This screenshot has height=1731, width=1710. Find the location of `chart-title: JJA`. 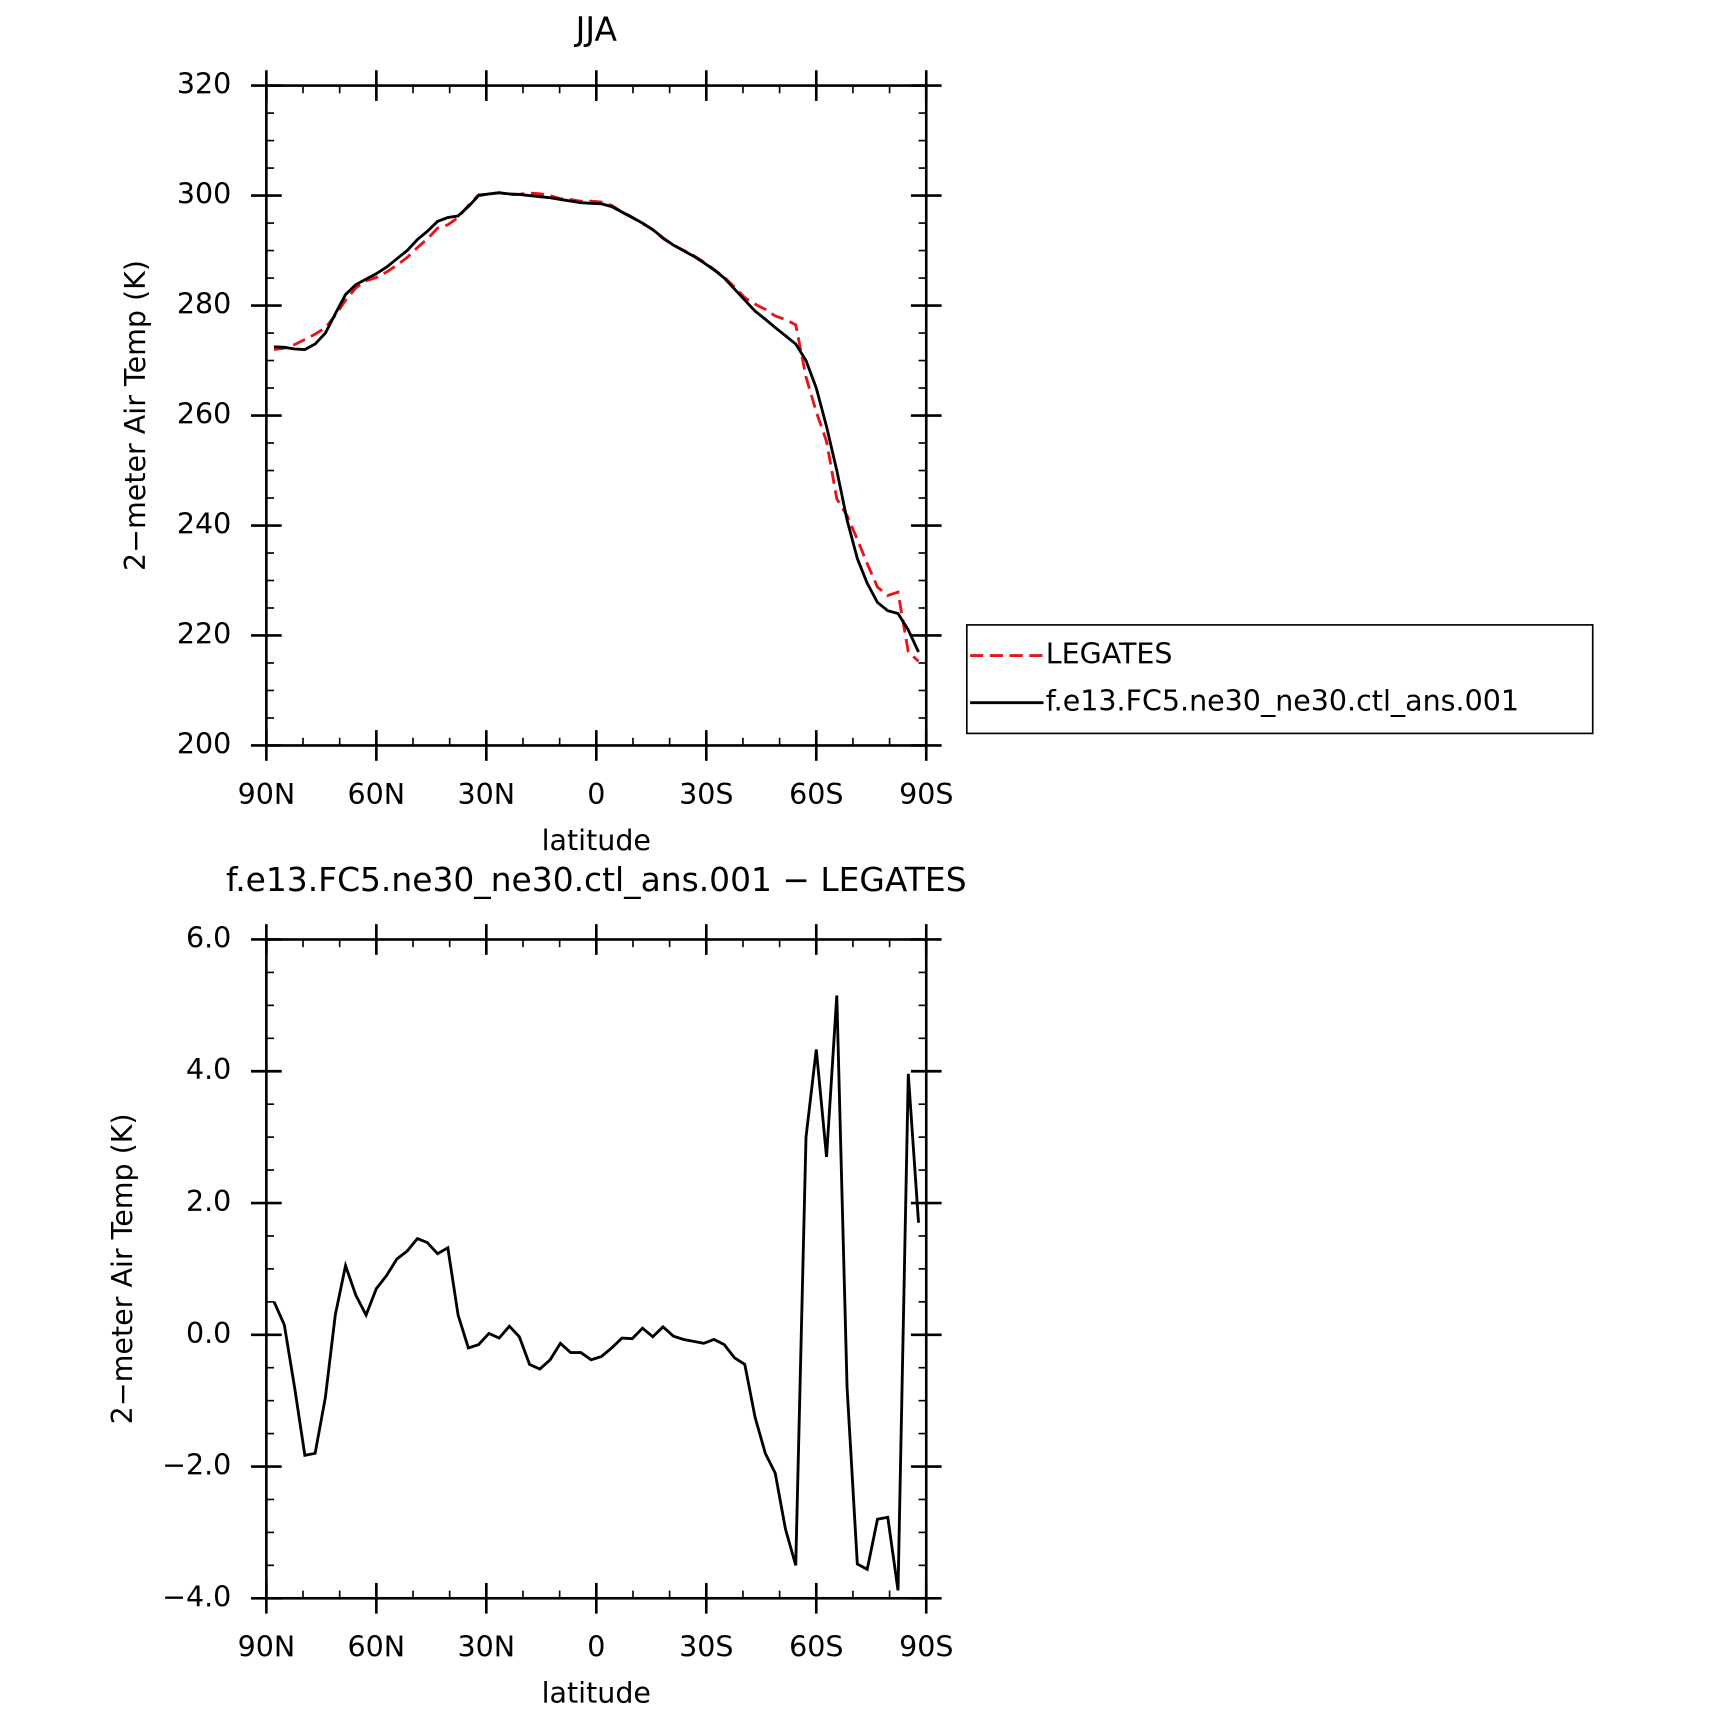

chart-title: JJA is located at coordinates (596, 28).